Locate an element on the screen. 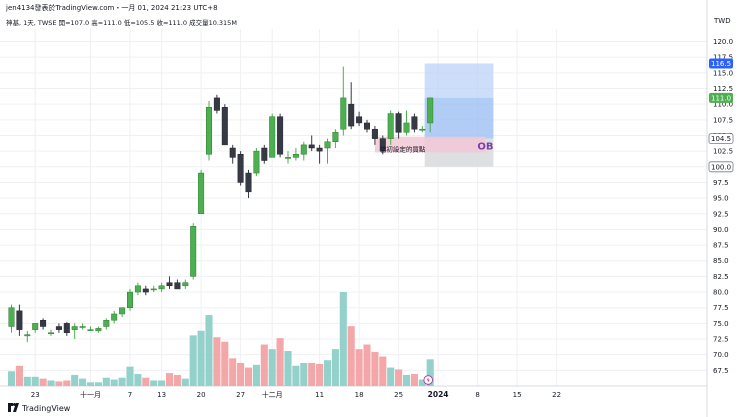 This screenshot has width=740, height=417. time-tick-label: 27 is located at coordinates (240, 395).